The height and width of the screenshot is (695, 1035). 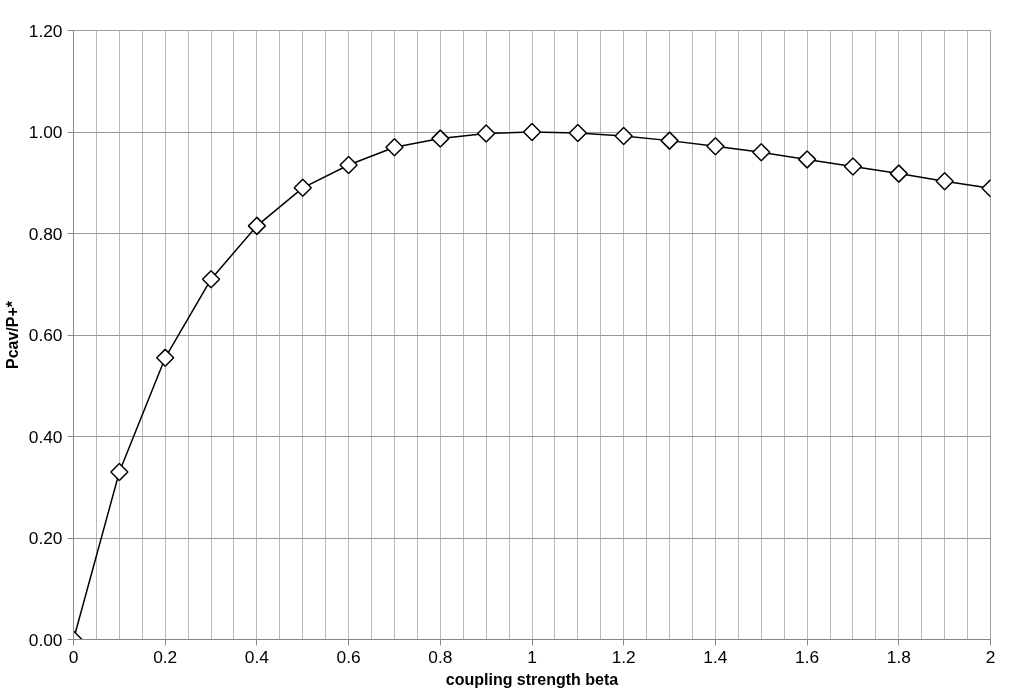 What do you see at coordinates (532, 656) in the screenshot?
I see `x-tick-label: 1` at bounding box center [532, 656].